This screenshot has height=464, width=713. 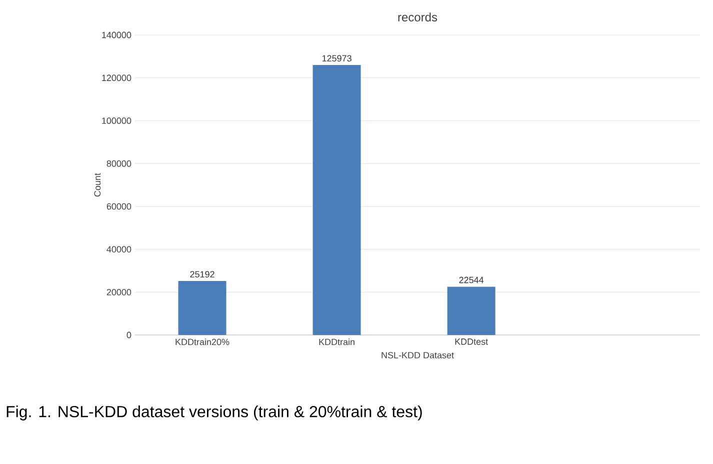 I want to click on data-label: 25192, so click(x=202, y=274).